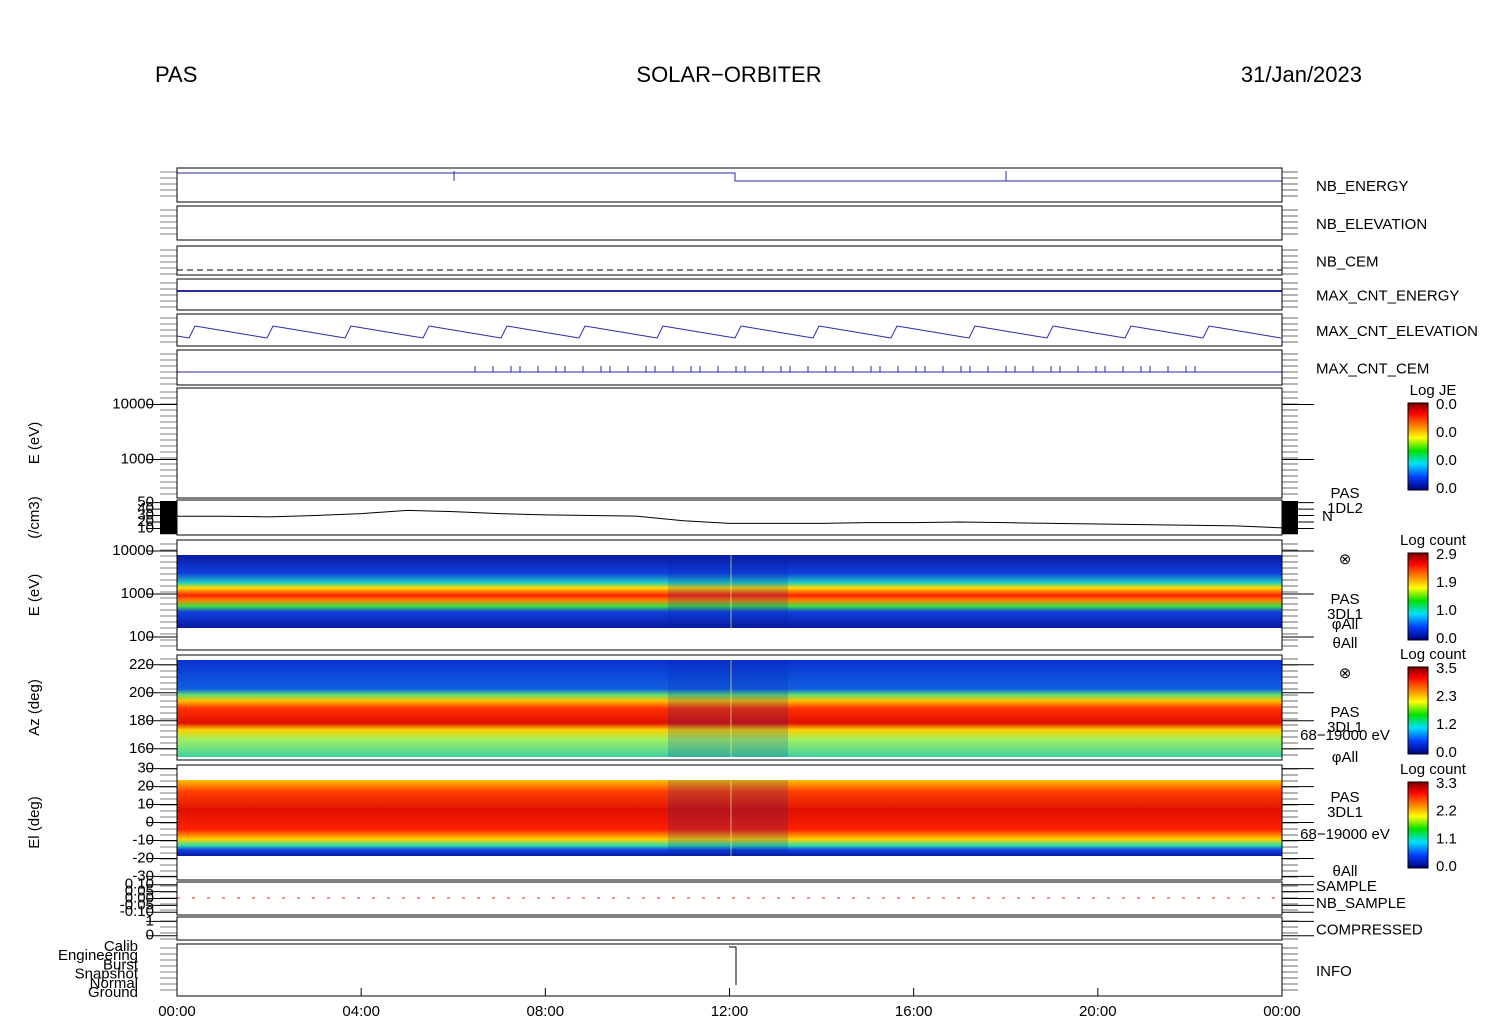 The height and width of the screenshot is (1020, 1512). I want to click on panel-label: MAX_CNT_ELEVATION, so click(1397, 331).